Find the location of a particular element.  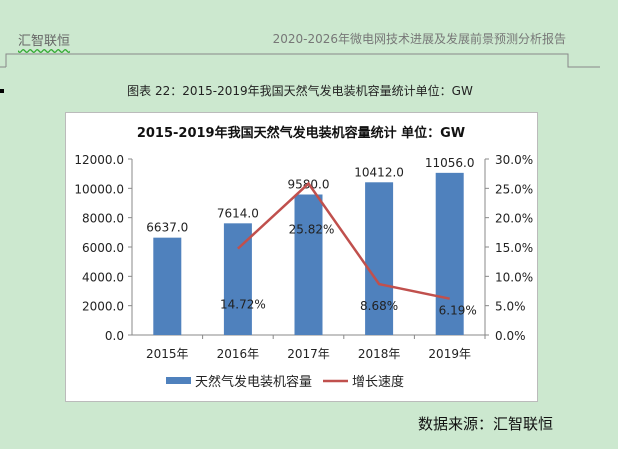

header-left: 汇智联恒 is located at coordinates (44, 41).